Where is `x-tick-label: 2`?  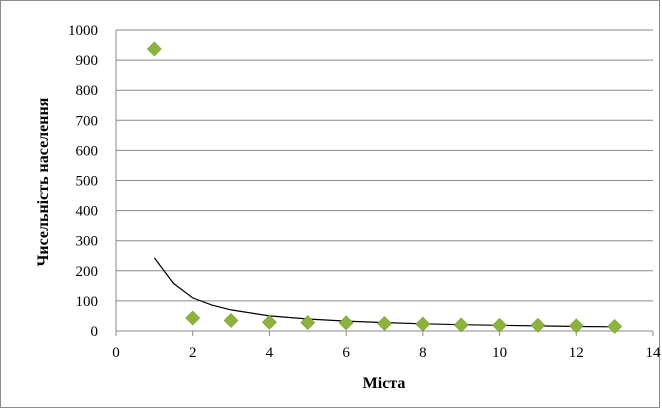 x-tick-label: 2 is located at coordinates (193, 353).